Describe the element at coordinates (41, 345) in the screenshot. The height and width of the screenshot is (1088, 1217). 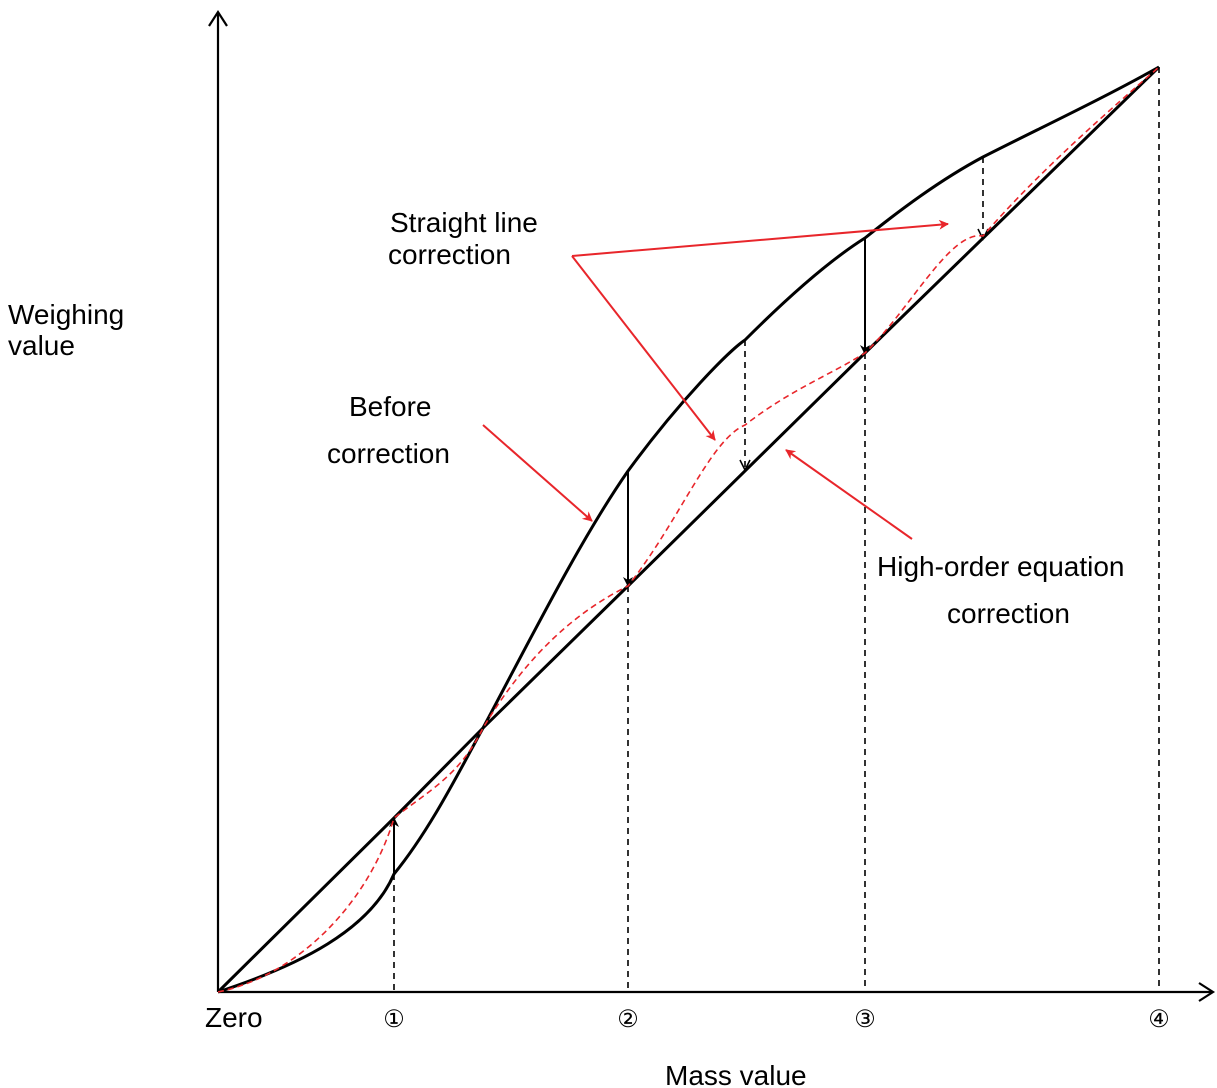
I see `y-axis-label-line2: value` at that location.